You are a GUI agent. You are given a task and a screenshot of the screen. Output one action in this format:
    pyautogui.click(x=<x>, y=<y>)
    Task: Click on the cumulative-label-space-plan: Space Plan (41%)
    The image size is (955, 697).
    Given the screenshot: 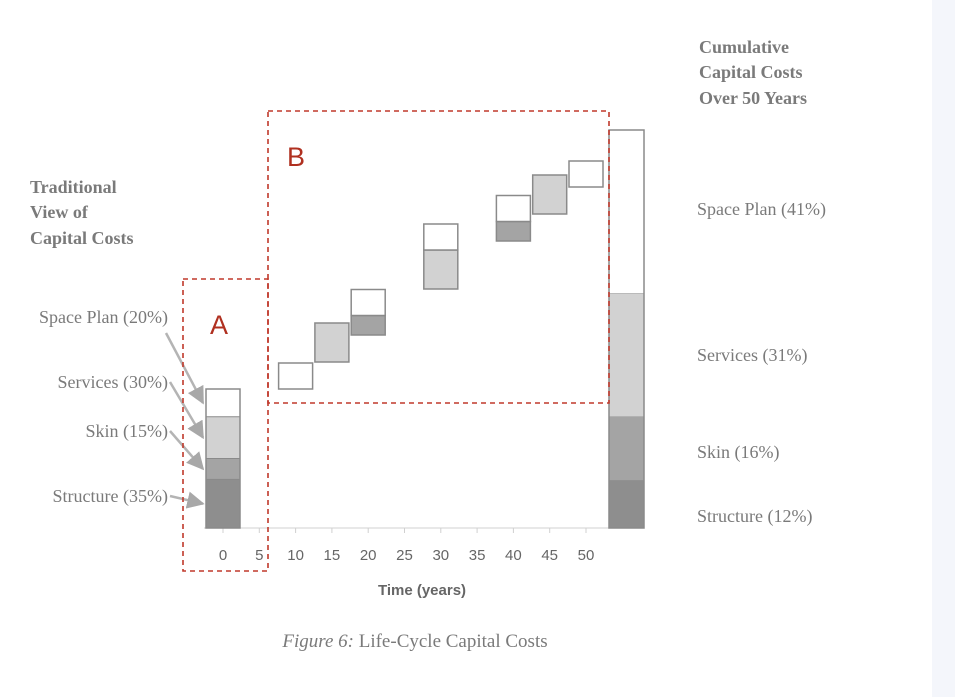 What is the action you would take?
    pyautogui.click(x=761, y=209)
    